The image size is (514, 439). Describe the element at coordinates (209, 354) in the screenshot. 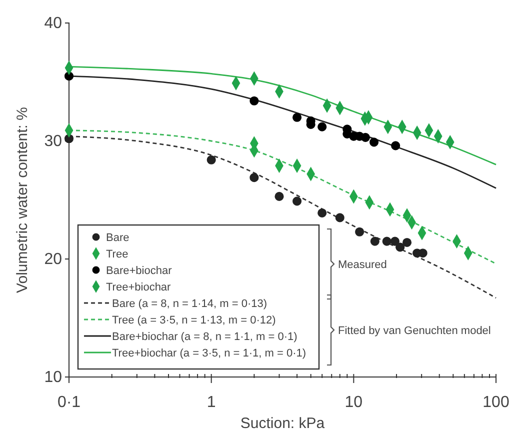

I see `legend-label: Tree+biochar (a = 3·5, n = 1·1, m = 0·1)` at that location.